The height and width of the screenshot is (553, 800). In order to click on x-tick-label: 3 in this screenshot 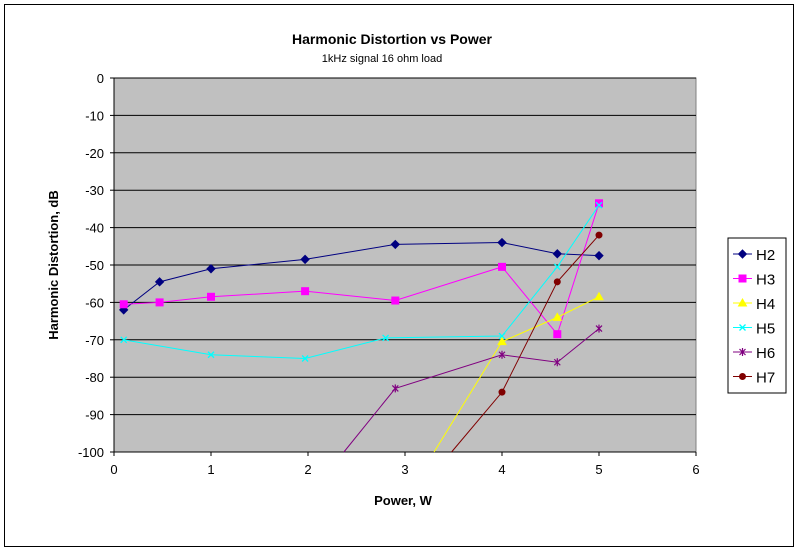, I will do `click(404, 469)`.